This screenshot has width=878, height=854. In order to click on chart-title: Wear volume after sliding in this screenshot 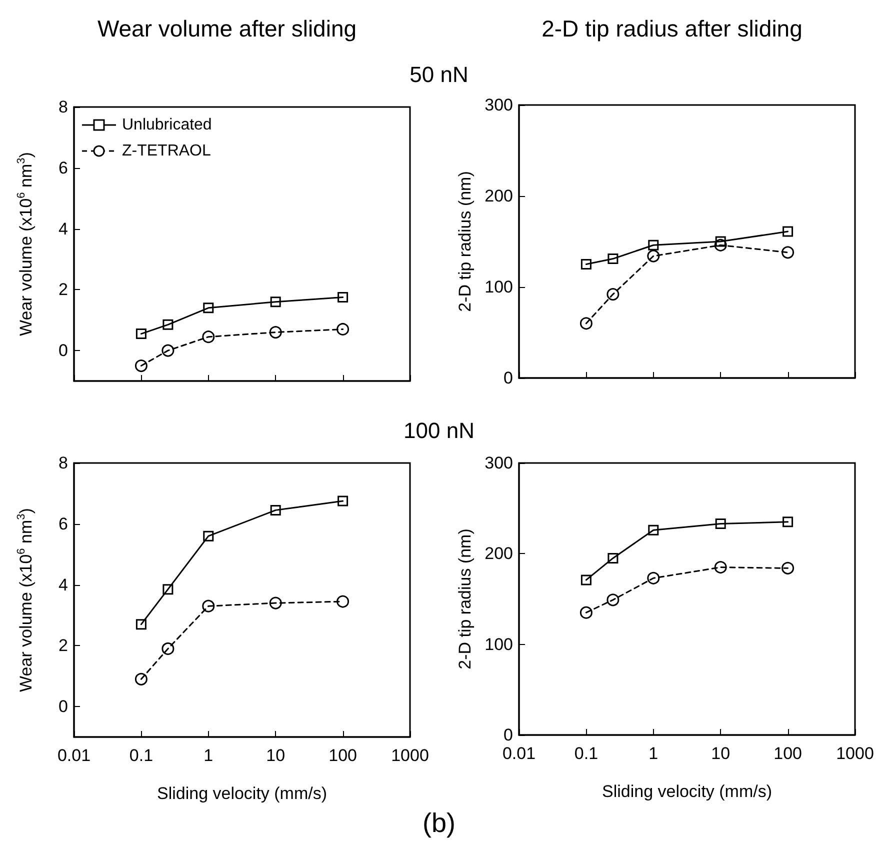, I will do `click(227, 29)`.